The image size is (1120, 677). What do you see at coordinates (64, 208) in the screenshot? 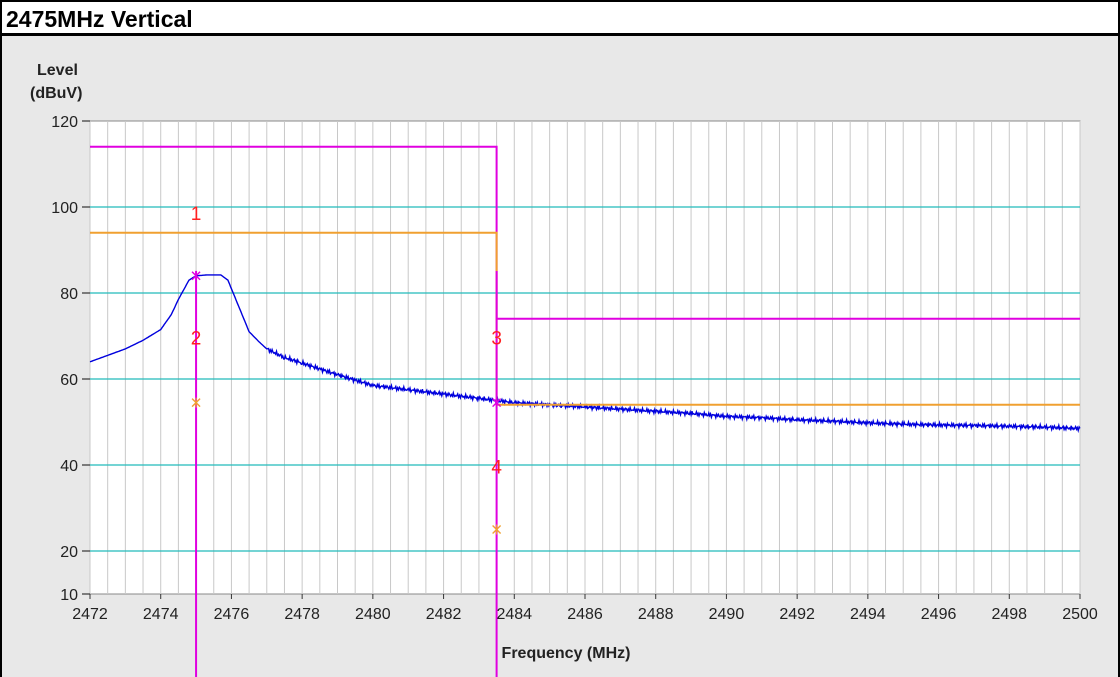
I see `y-tick-label: 100` at bounding box center [64, 208].